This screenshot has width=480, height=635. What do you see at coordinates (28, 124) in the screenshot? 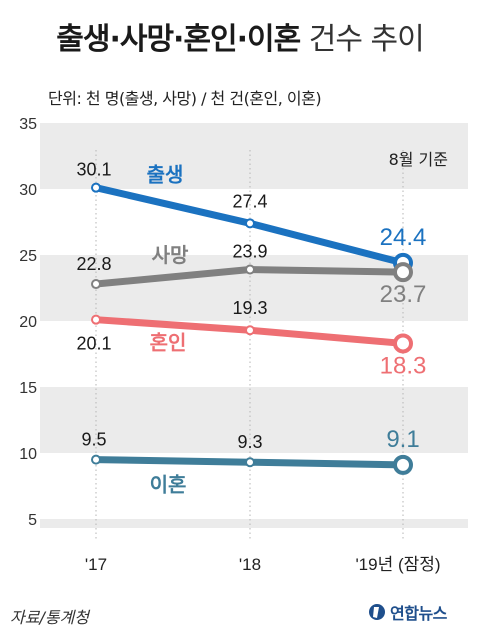
I see `y-tick-label: 35` at bounding box center [28, 124].